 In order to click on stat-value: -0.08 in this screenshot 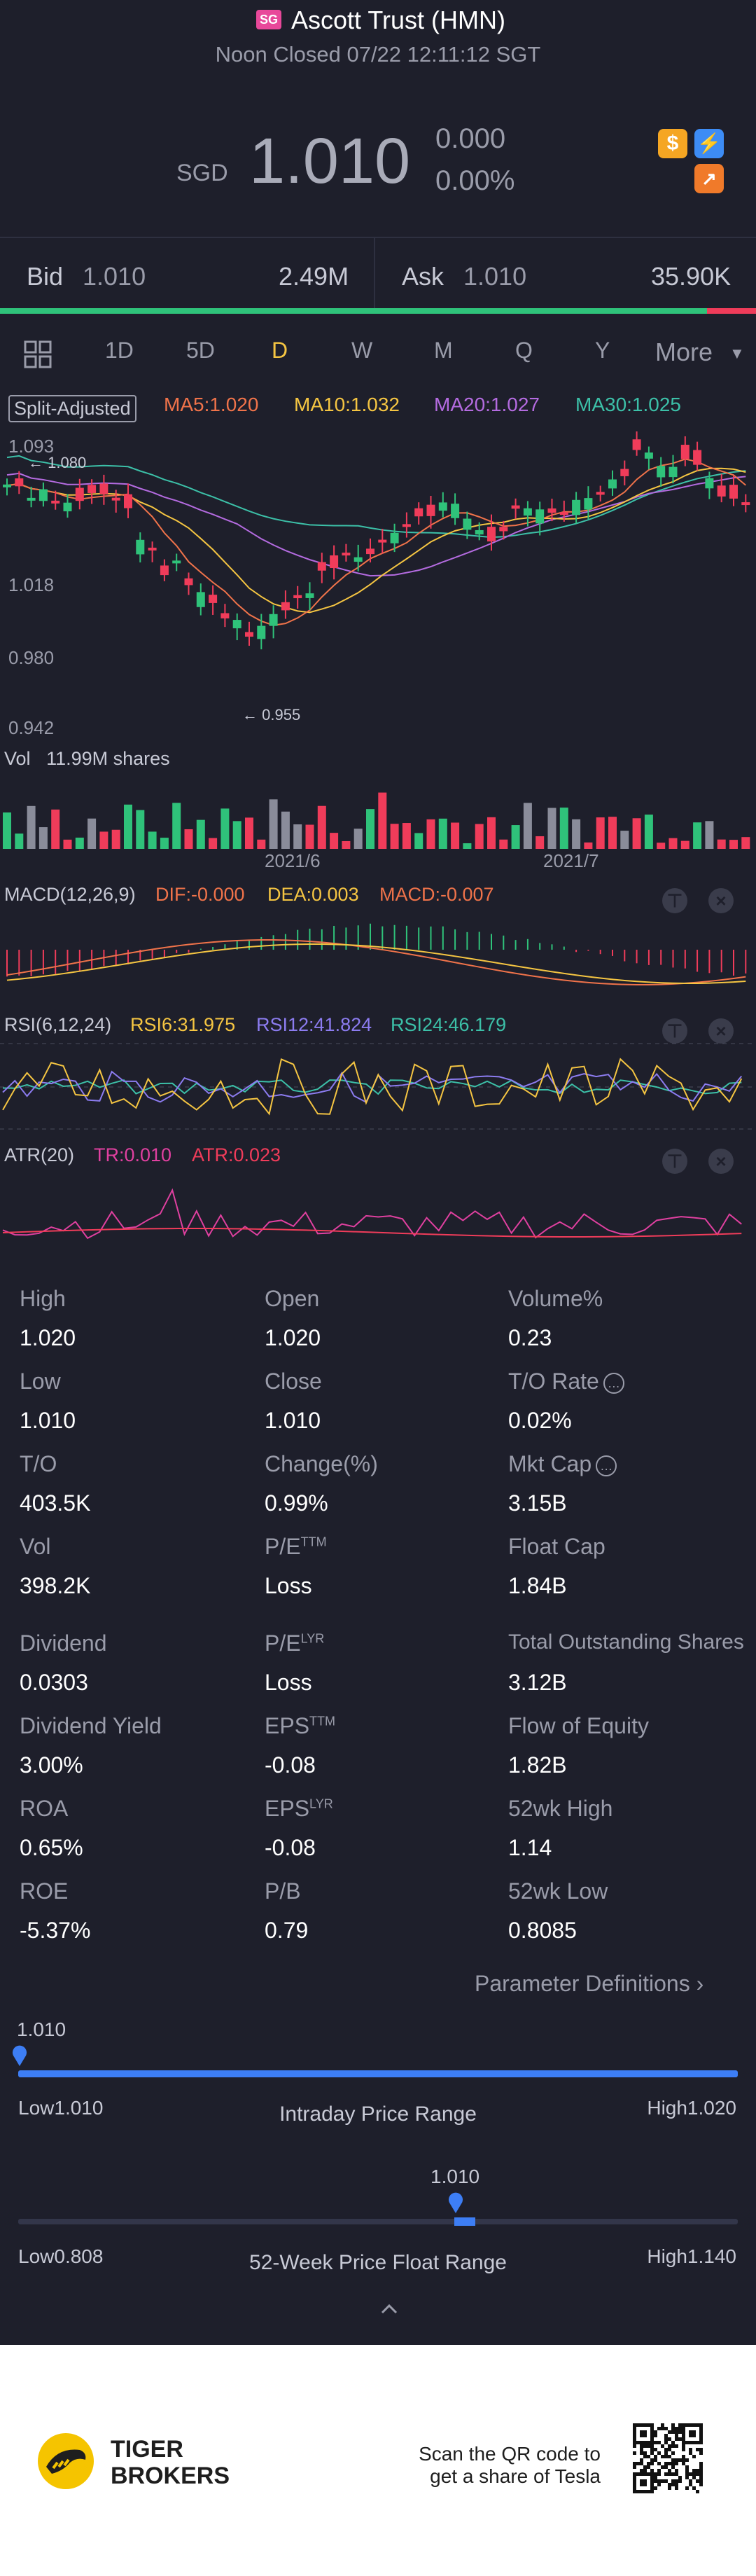, I will do `click(290, 1847)`.